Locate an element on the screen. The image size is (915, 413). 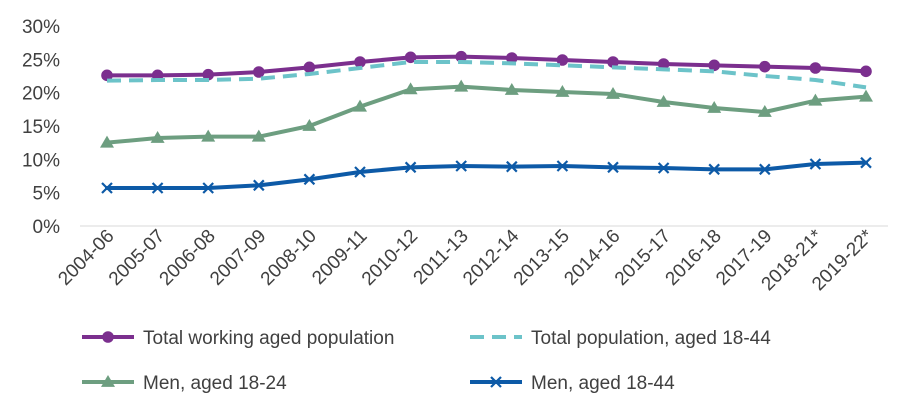
legend-item: Total working aged population is located at coordinates (238, 338).